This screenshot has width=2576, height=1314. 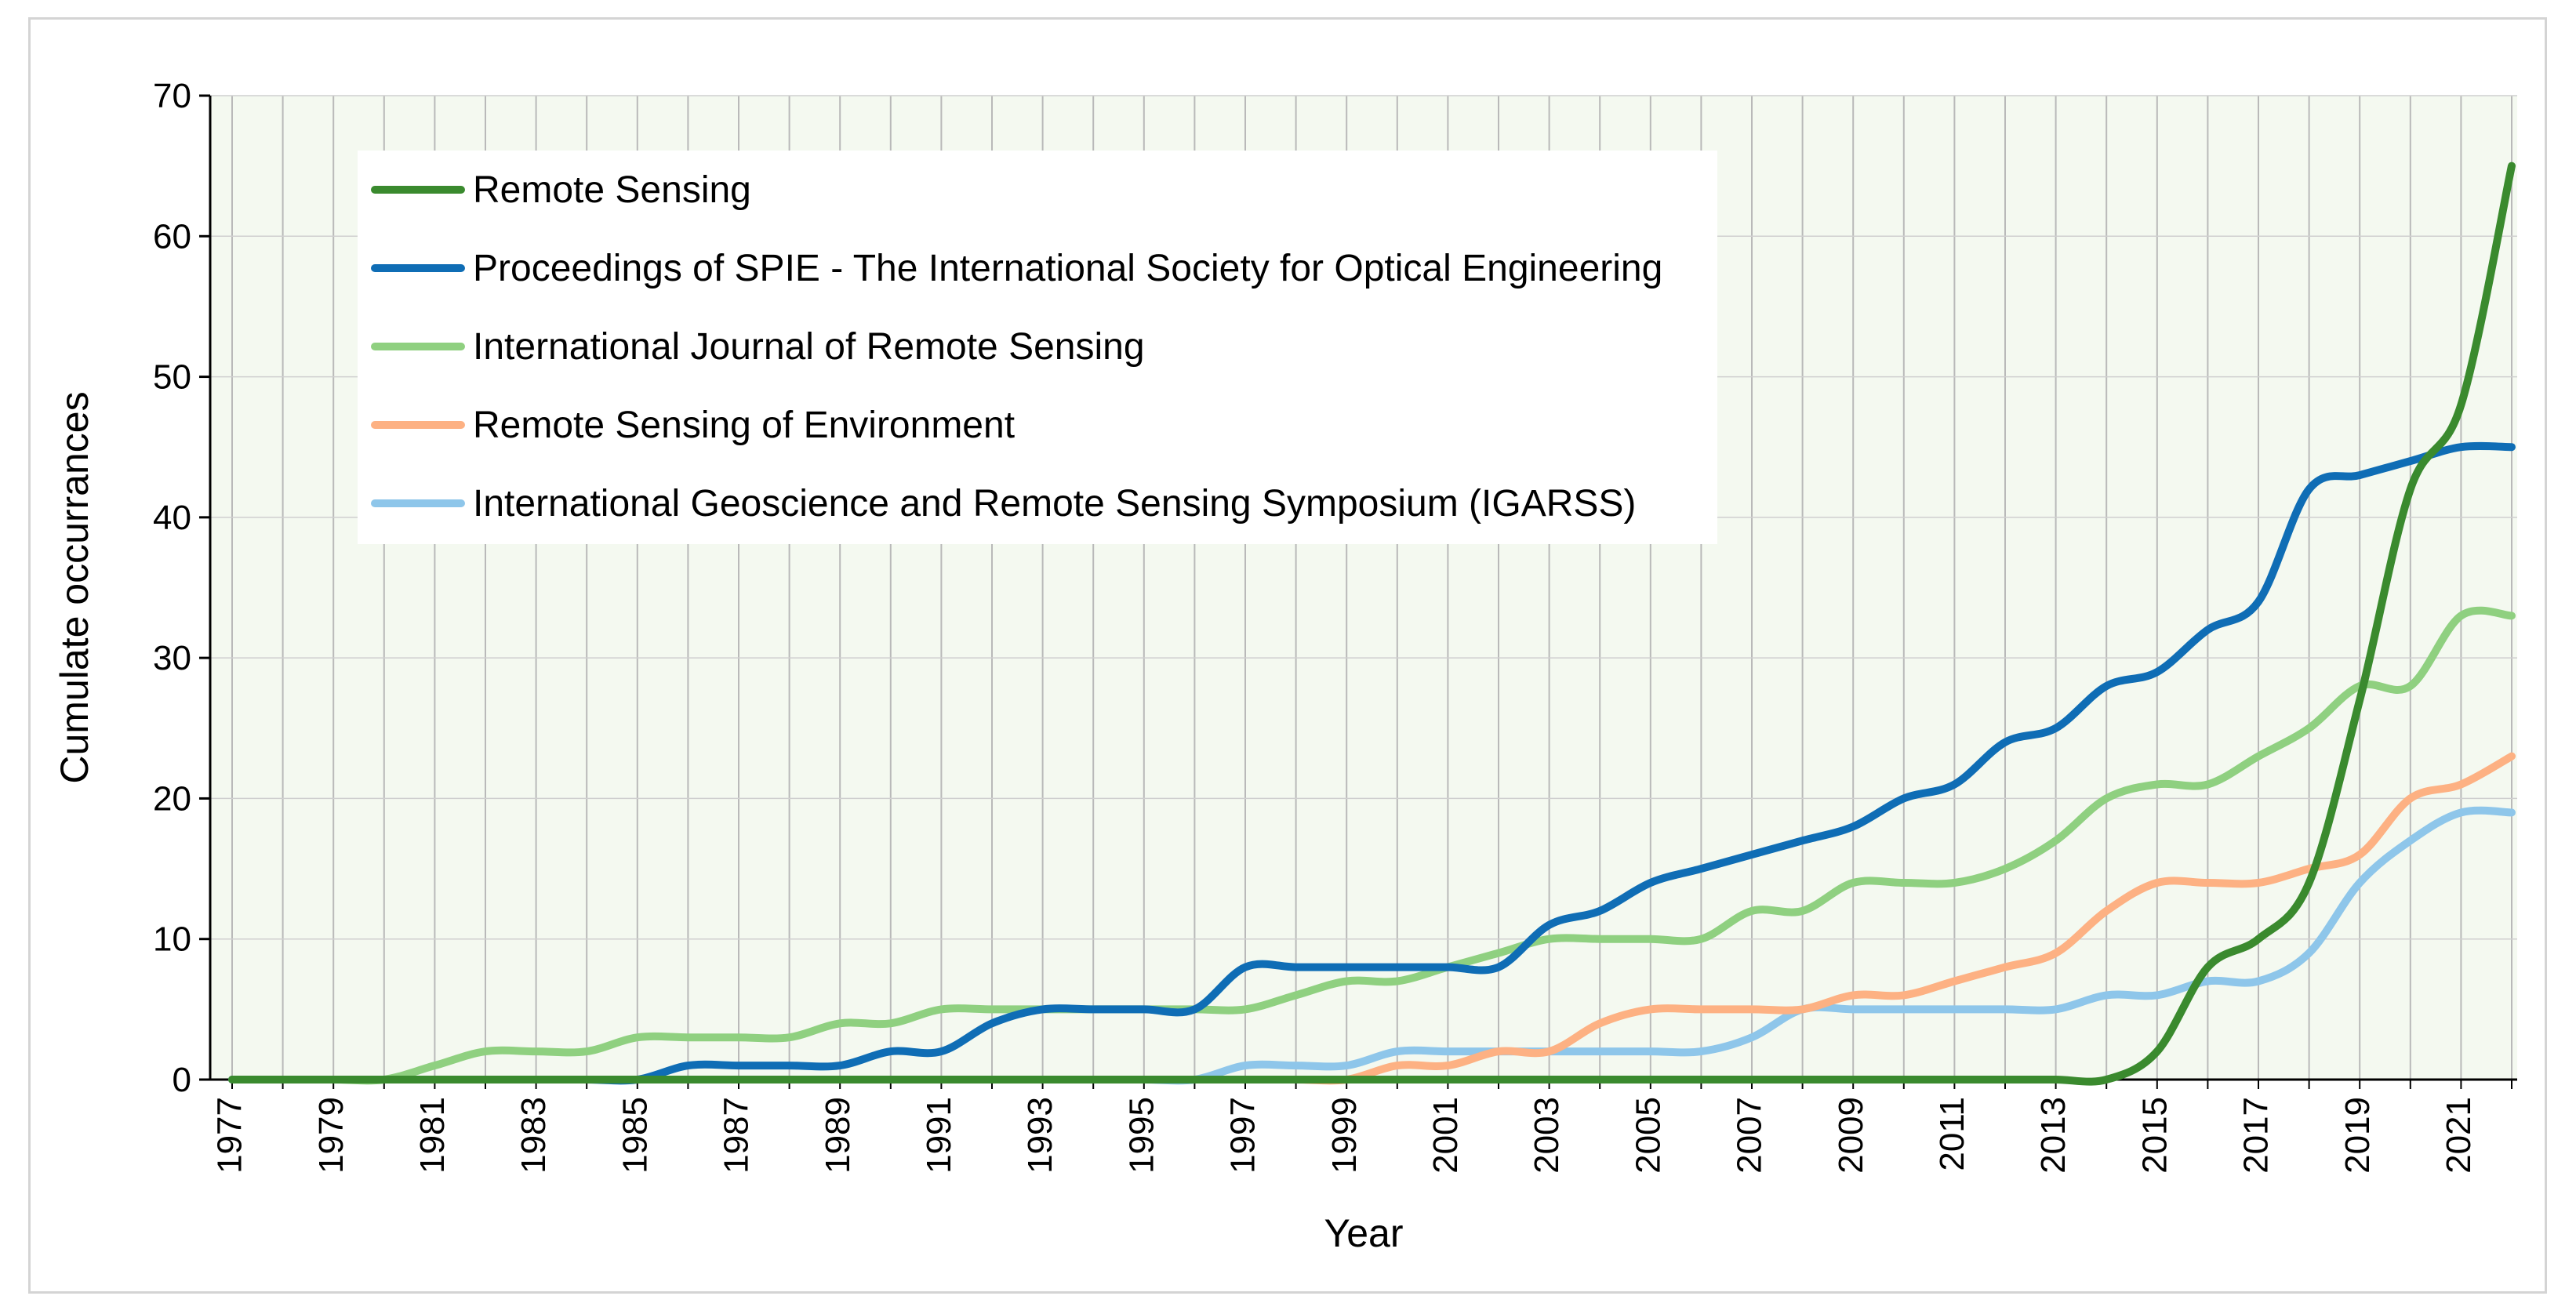 What do you see at coordinates (1445, 1135) in the screenshot?
I see `x-tick-label: 2001` at bounding box center [1445, 1135].